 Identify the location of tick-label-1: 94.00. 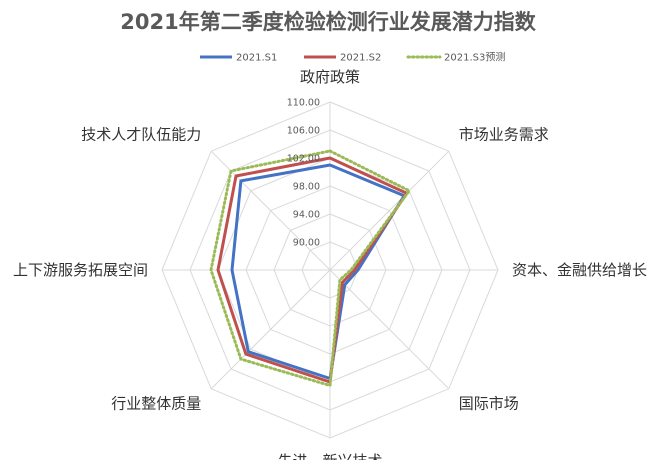
(306, 215).